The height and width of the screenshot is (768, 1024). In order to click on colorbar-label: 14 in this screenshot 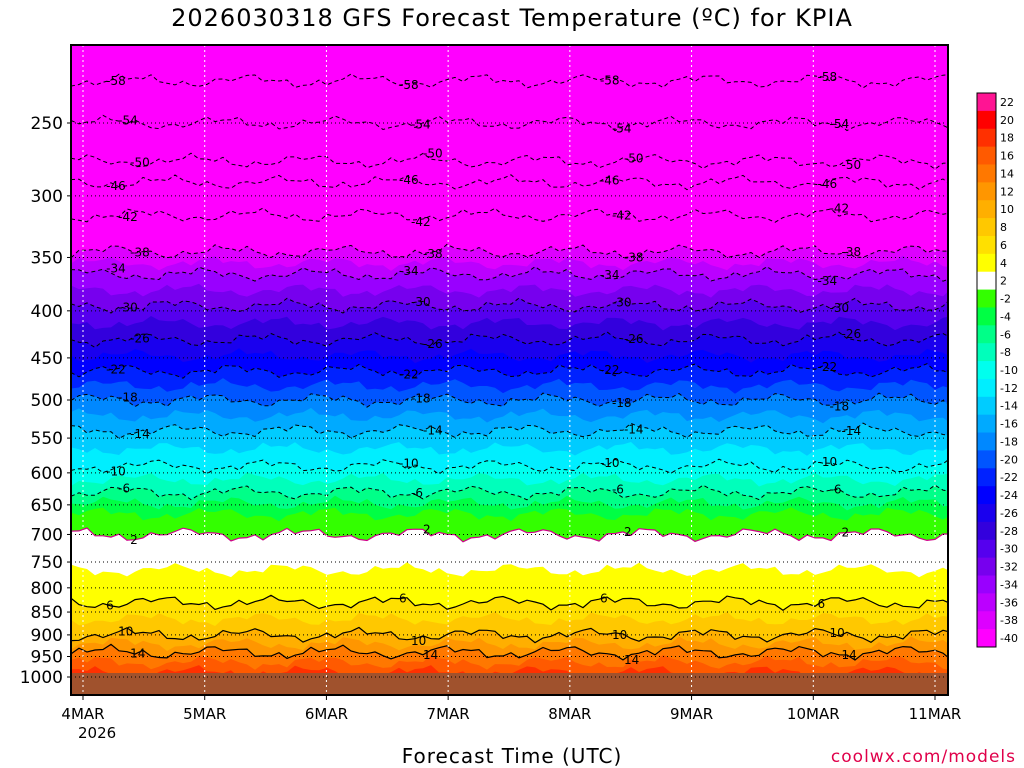, I will do `click(1007, 173)`.